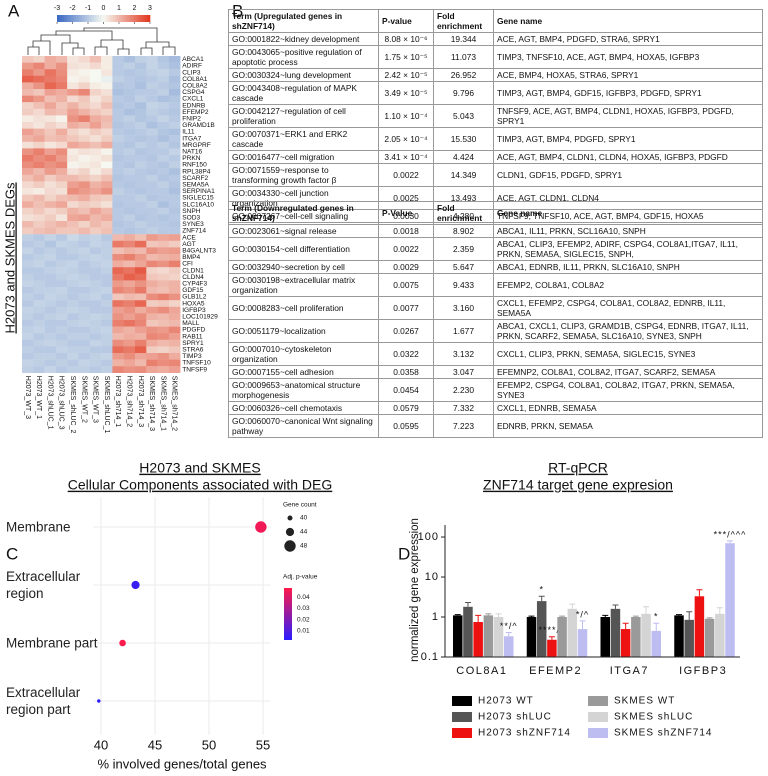  What do you see at coordinates (38, 397) in the screenshot?
I see `column-label: H2073_WT_1` at bounding box center [38, 397].